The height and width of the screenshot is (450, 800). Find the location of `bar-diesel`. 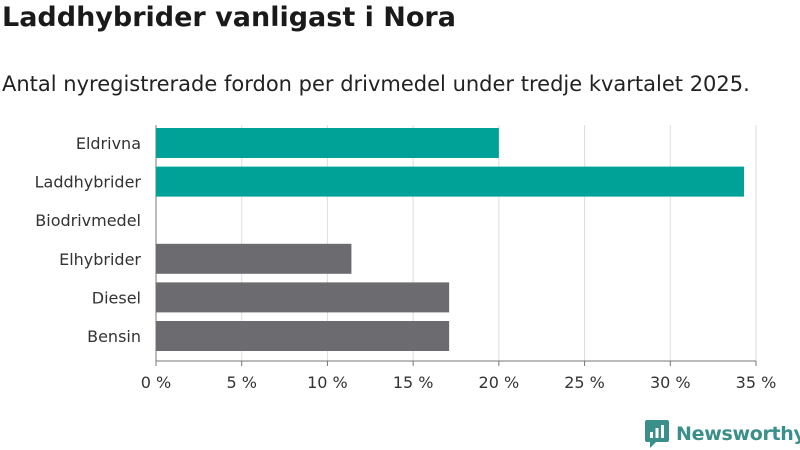

bar-diesel is located at coordinates (303, 297).